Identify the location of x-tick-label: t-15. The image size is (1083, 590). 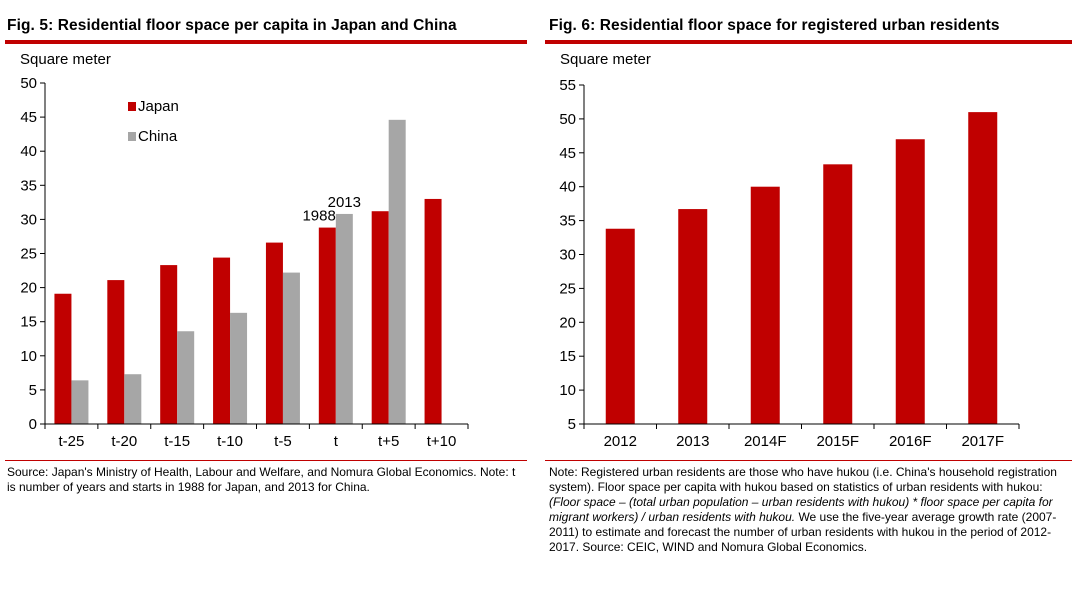
(177, 441).